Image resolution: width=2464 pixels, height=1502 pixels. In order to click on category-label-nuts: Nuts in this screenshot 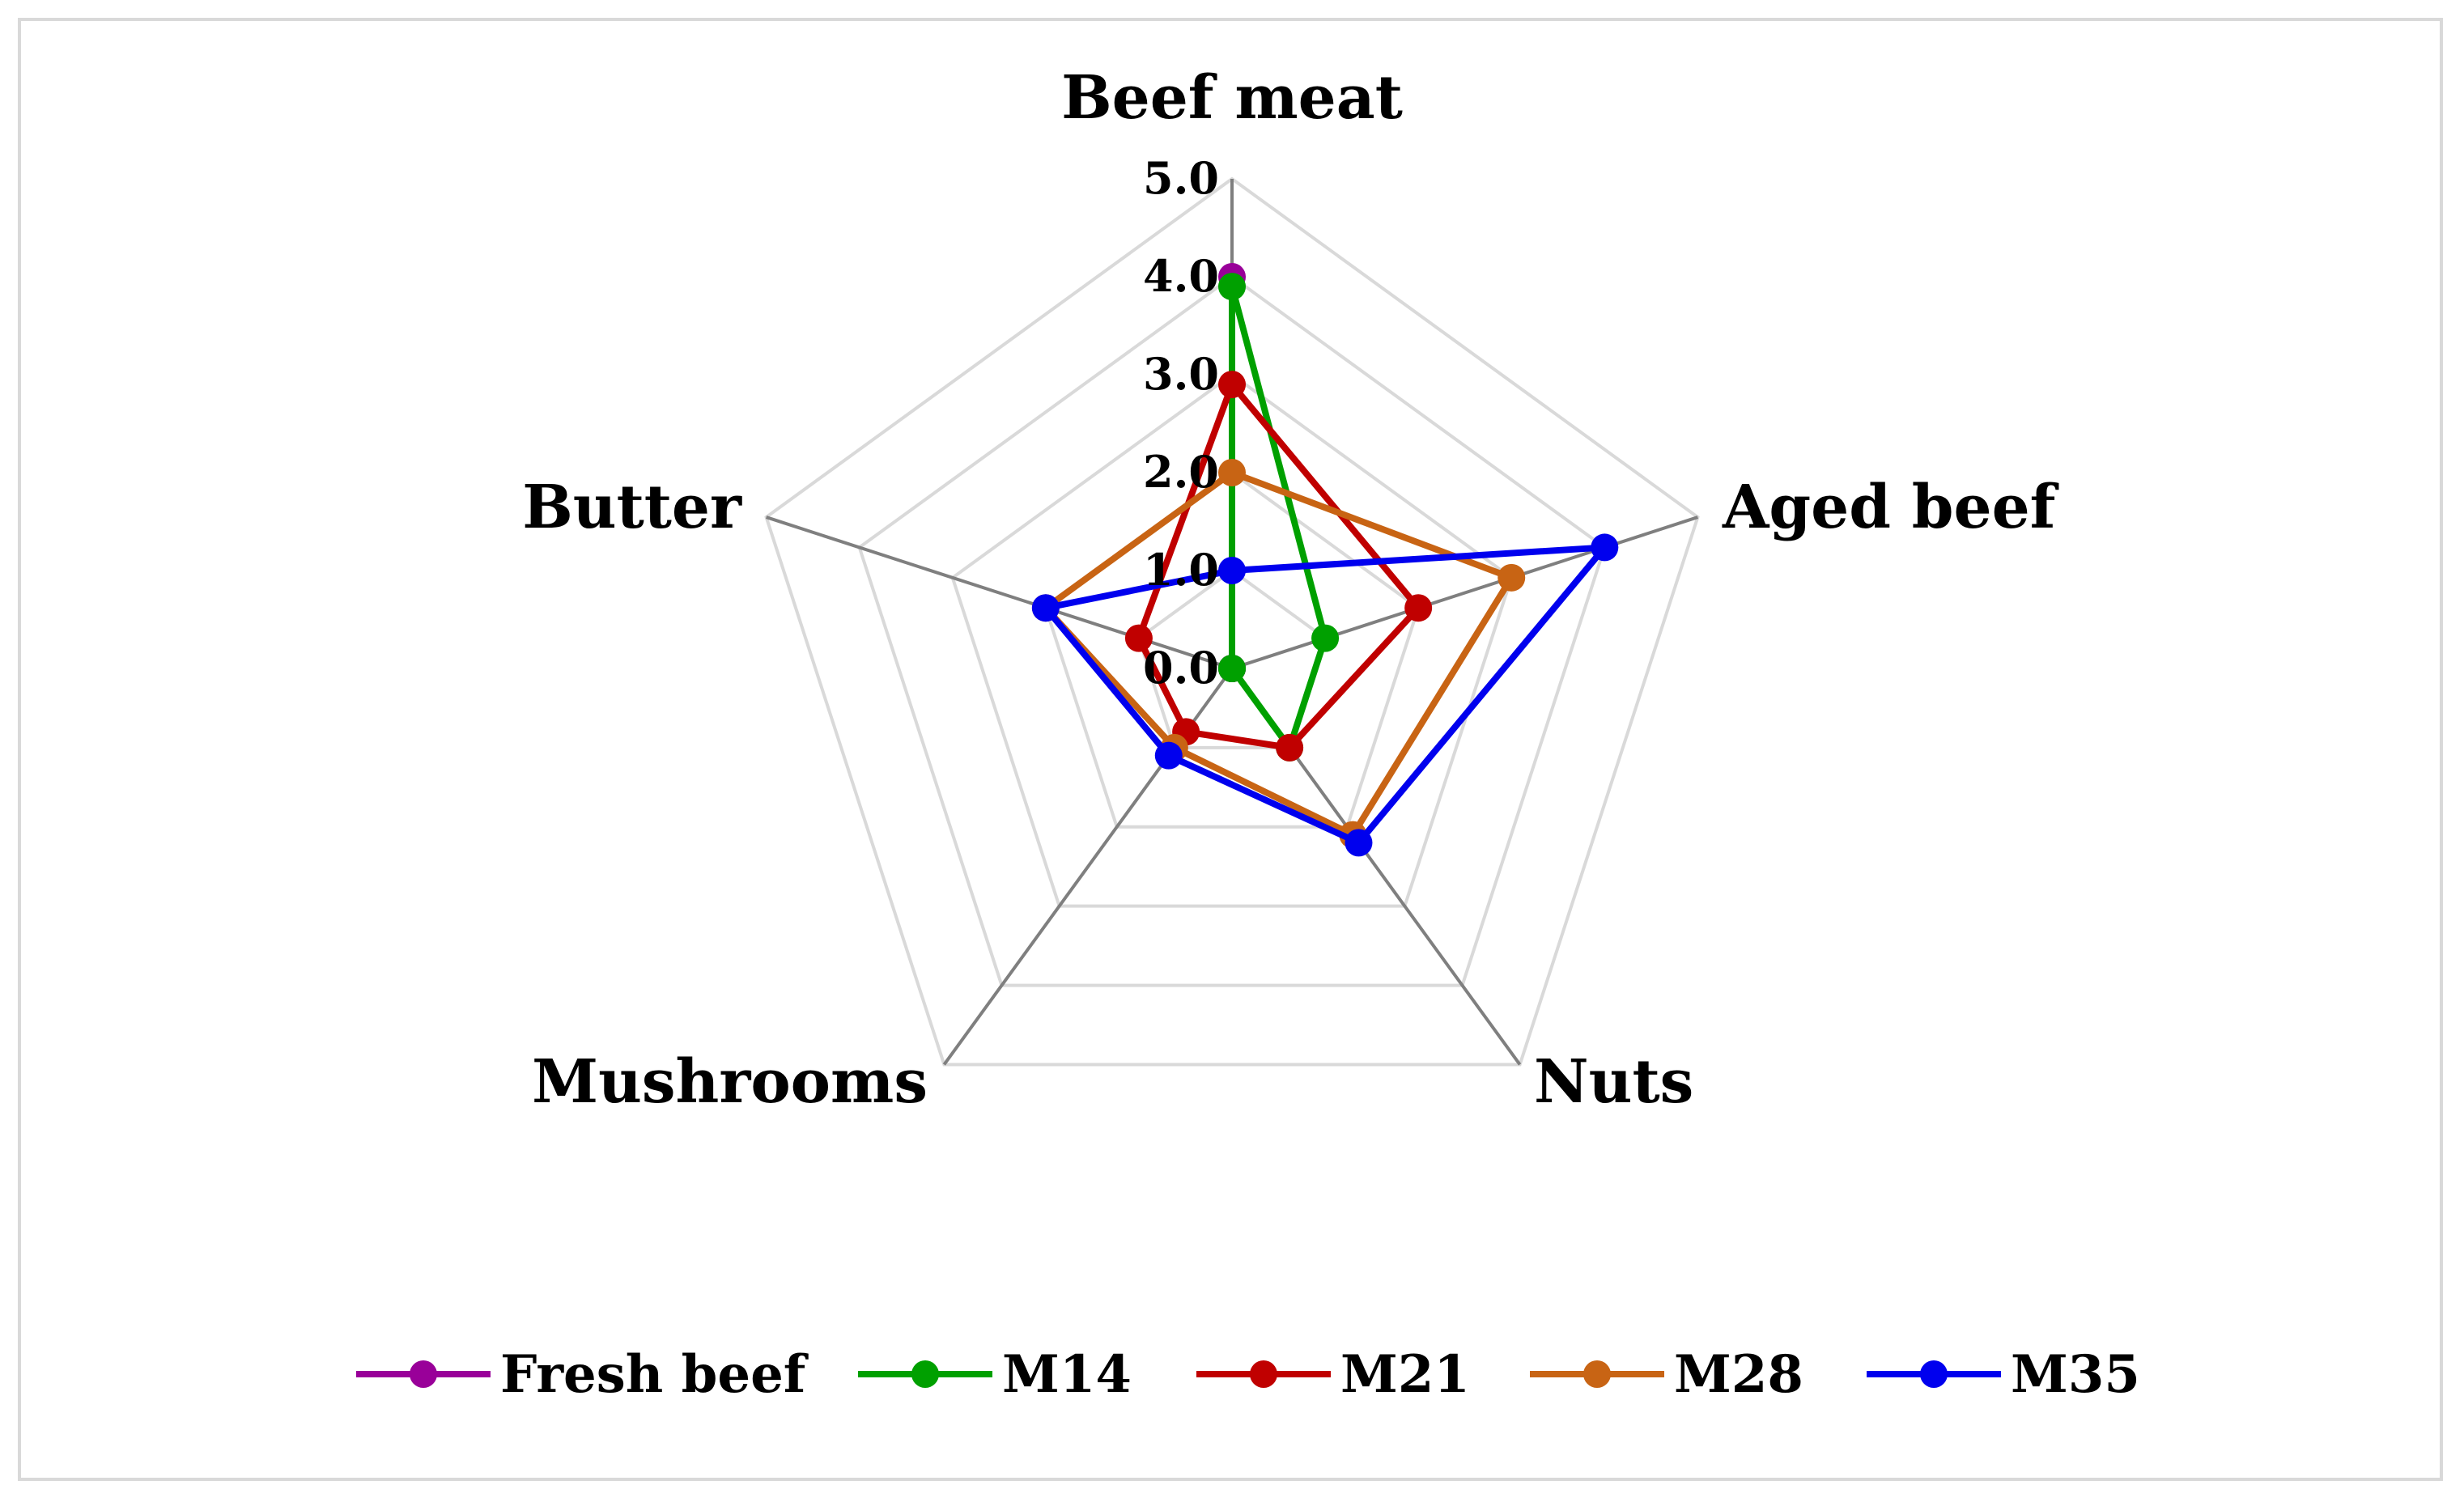, I will do `click(1614, 1082)`.